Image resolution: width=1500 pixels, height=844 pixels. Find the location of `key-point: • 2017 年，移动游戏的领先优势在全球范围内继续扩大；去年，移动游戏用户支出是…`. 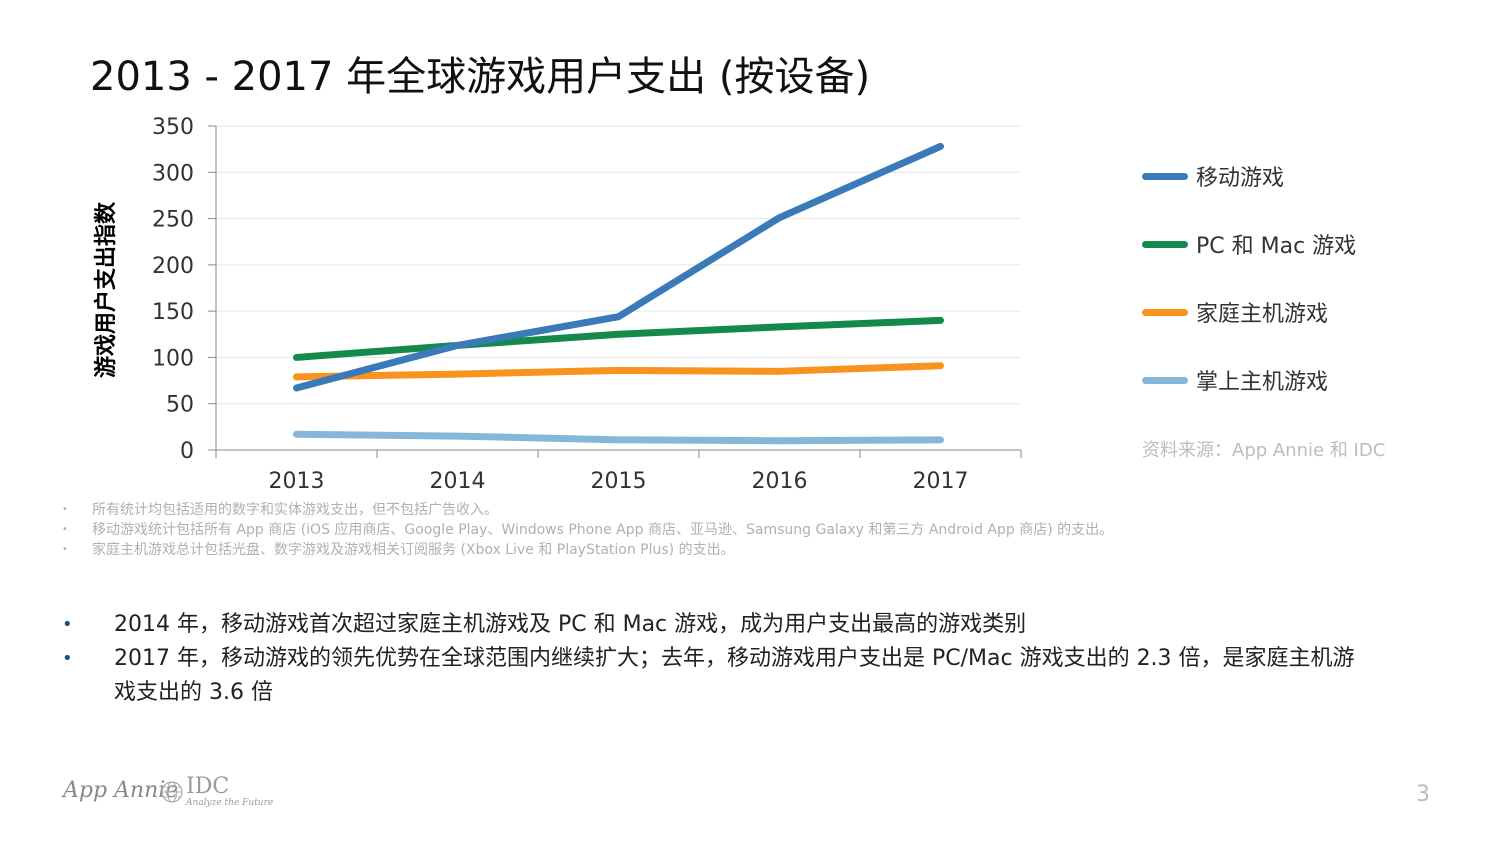

key-point: • 2017 年，移动游戏的领先优势在全球范围内继续扩大；去年，移动游戏用户支出是… is located at coordinates (752, 676).